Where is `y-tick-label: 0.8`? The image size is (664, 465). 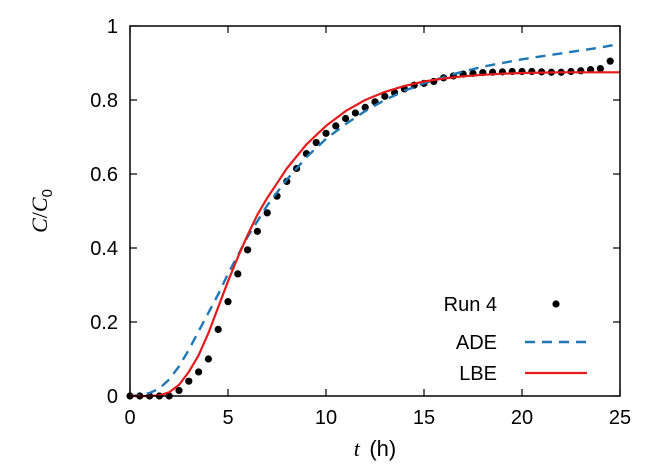
y-tick-label: 0.8 is located at coordinates (104, 101).